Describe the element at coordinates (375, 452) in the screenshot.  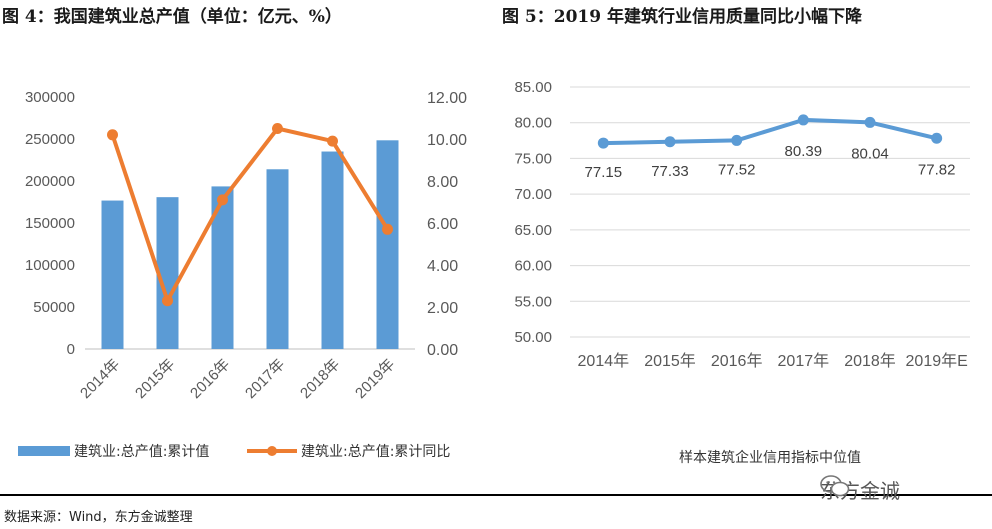
I see `chart1-legend-line-label: 建筑业:总产值:累计同比` at that location.